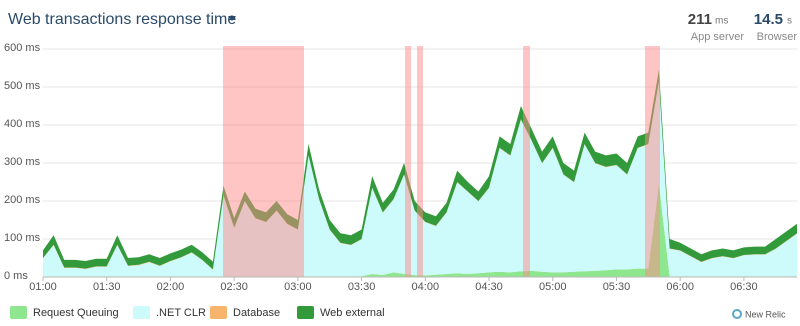 The image size is (800, 326). Describe the element at coordinates (700, 19) in the screenshot. I see `stat-value: 211` at that location.